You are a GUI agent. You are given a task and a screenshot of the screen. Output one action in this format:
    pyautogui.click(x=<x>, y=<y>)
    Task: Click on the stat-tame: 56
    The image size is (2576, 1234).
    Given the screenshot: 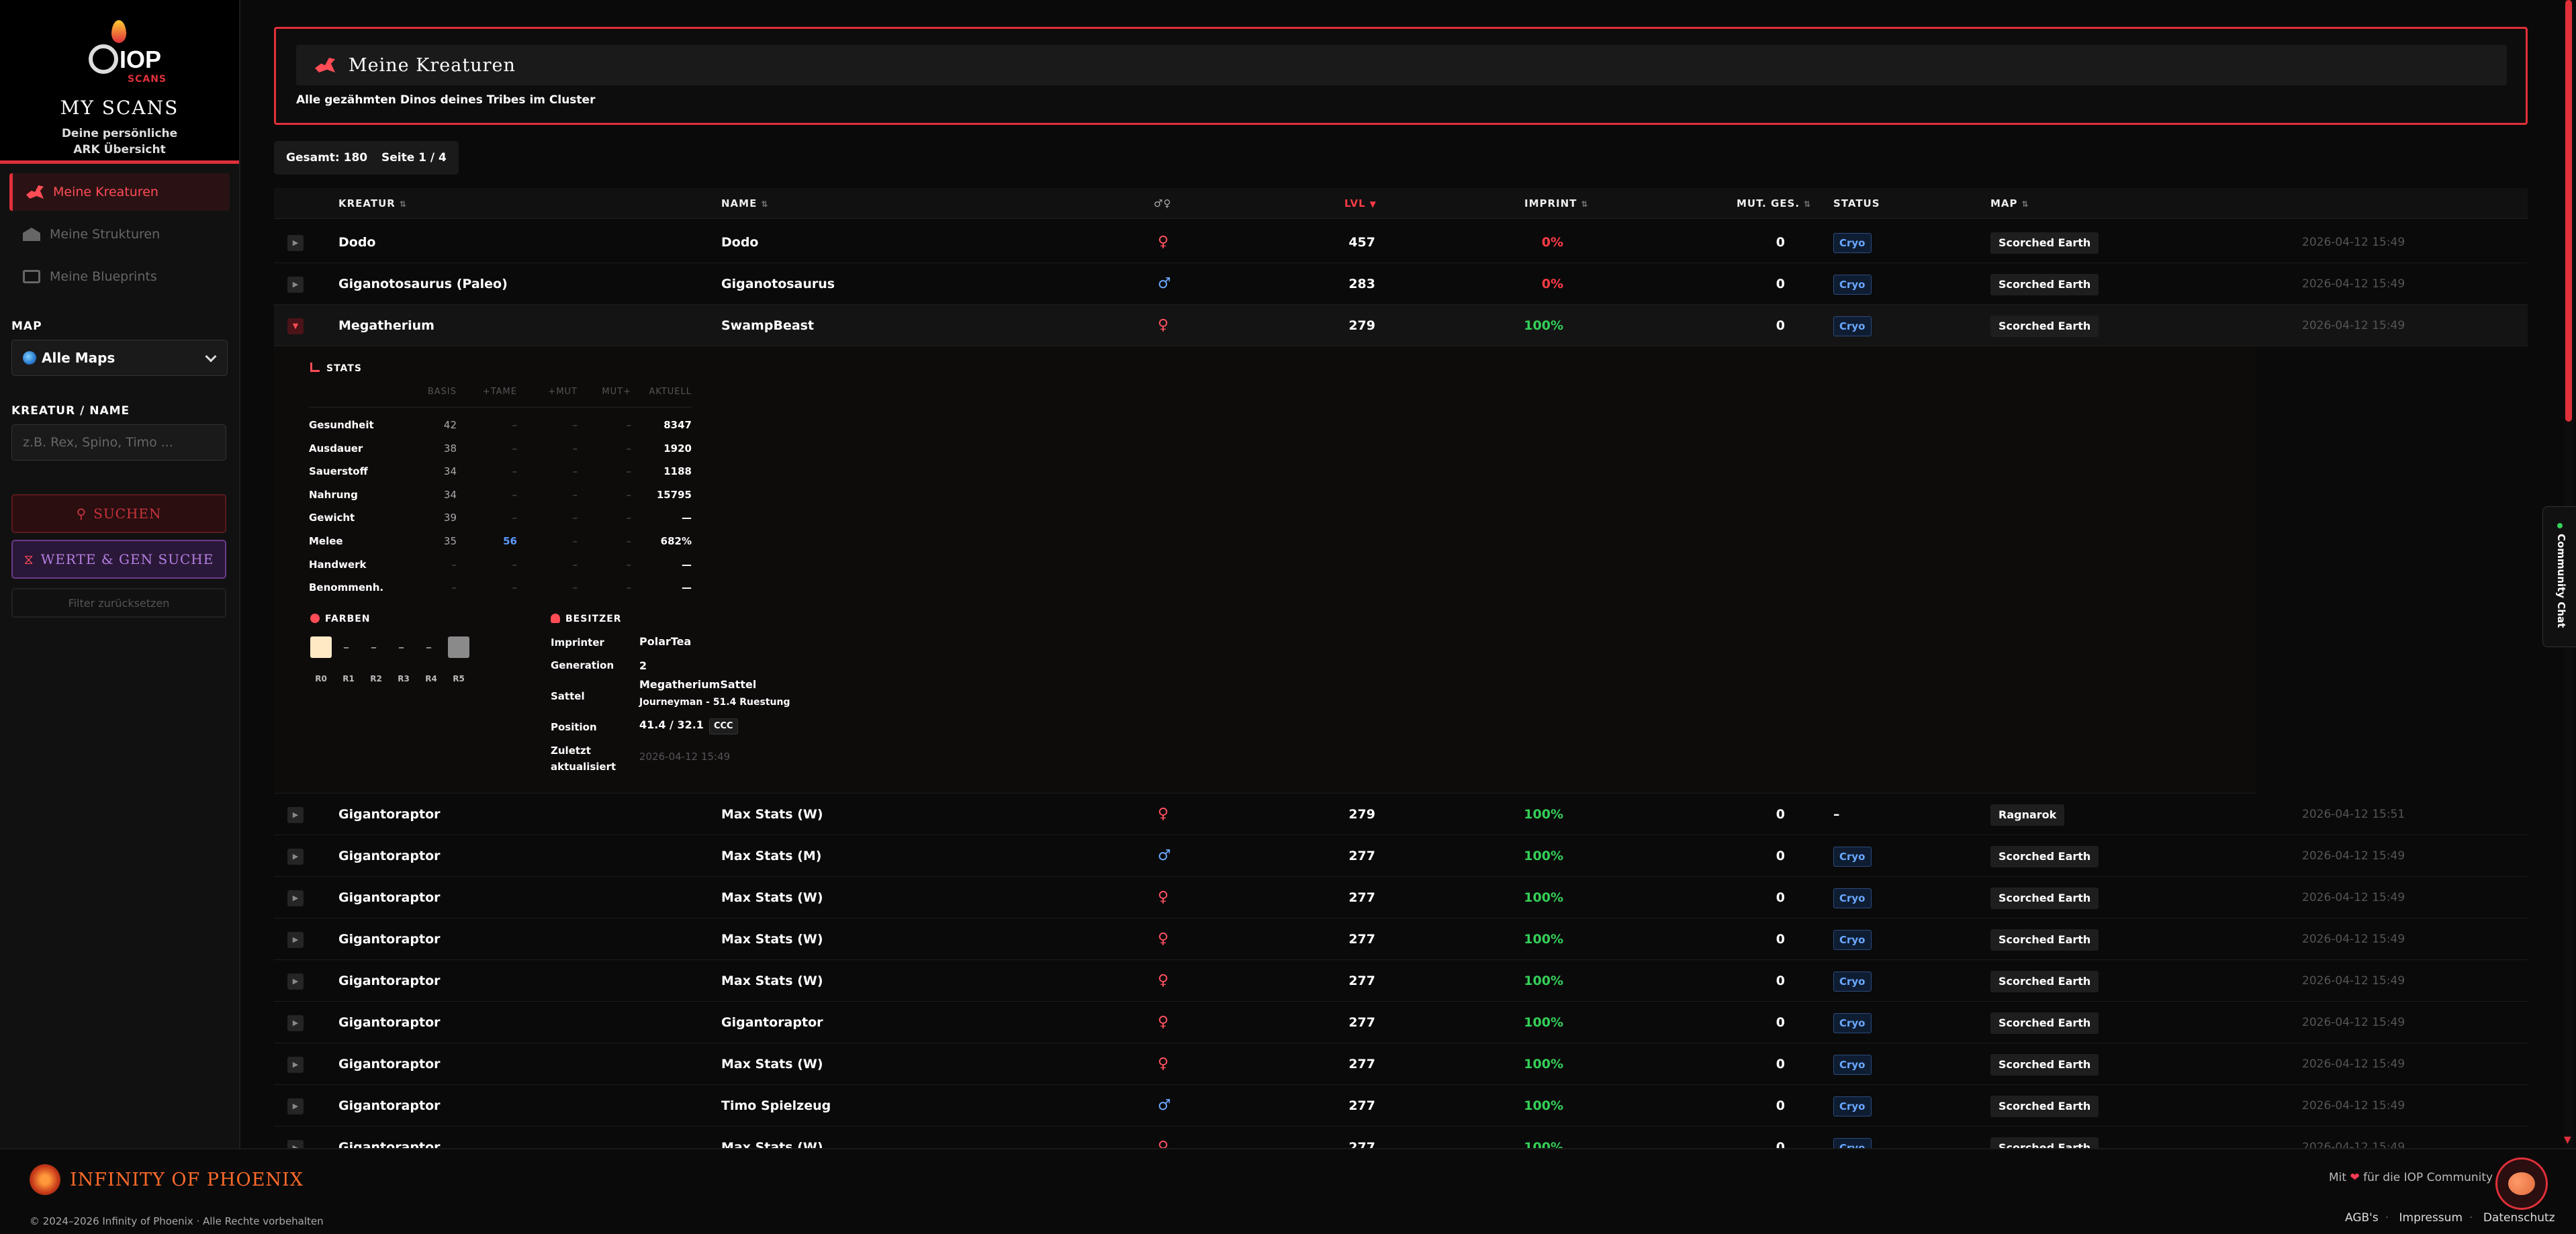 What is the action you would take?
    pyautogui.click(x=510, y=541)
    